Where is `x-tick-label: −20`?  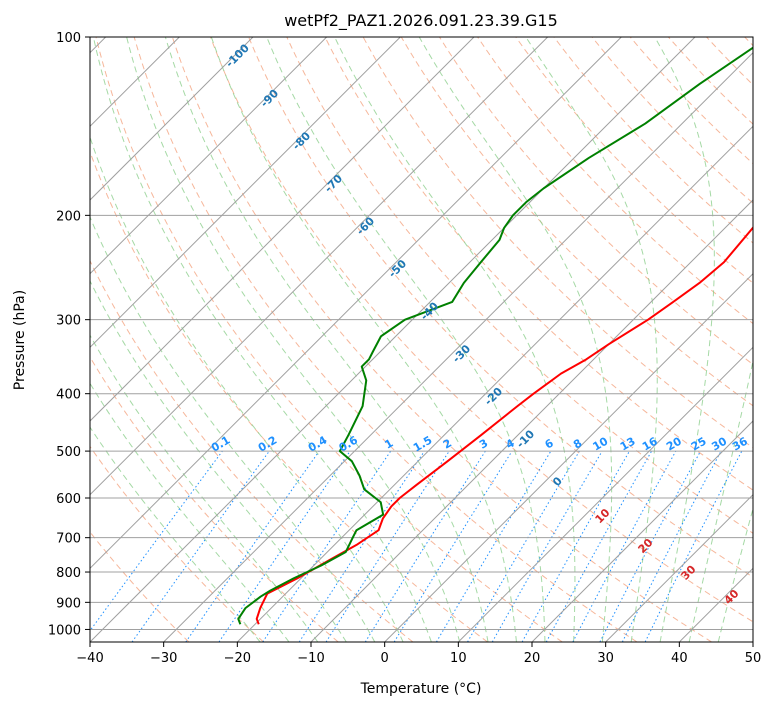
x-tick-label: −20 is located at coordinates (237, 658).